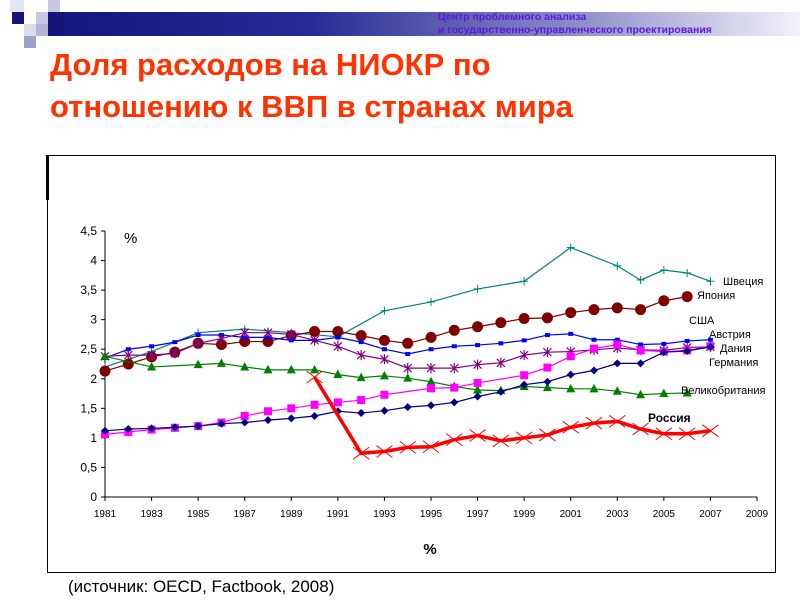 The width and height of the screenshot is (800, 600). What do you see at coordinates (88, 408) in the screenshot?
I see `y-tick-label: 1,5` at bounding box center [88, 408].